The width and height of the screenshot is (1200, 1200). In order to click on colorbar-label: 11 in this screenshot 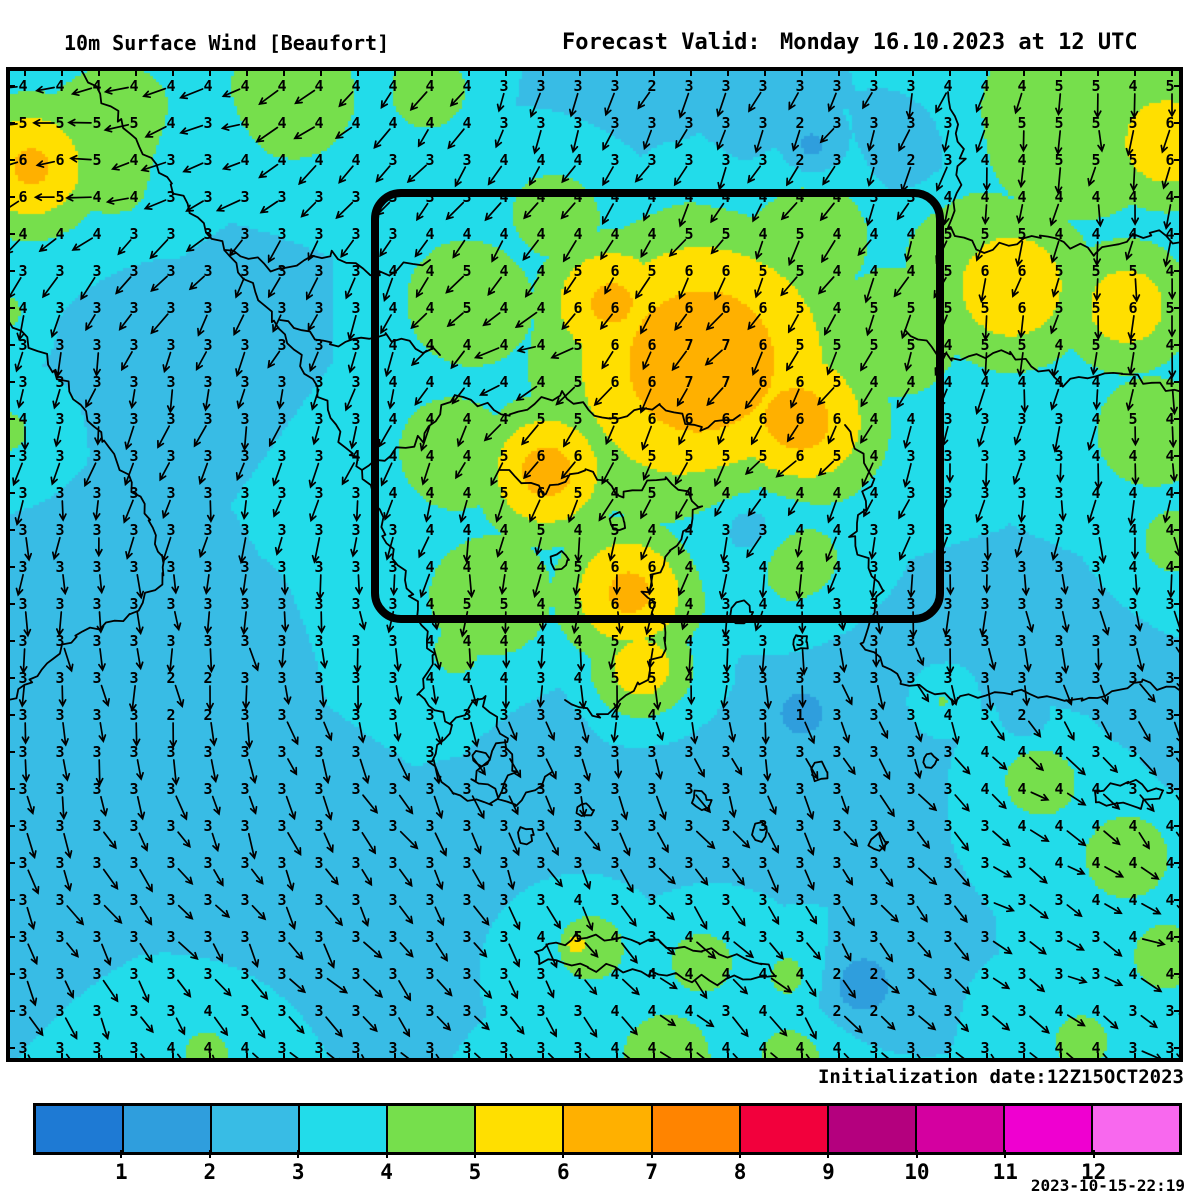, I will do `click(1005, 1172)`.